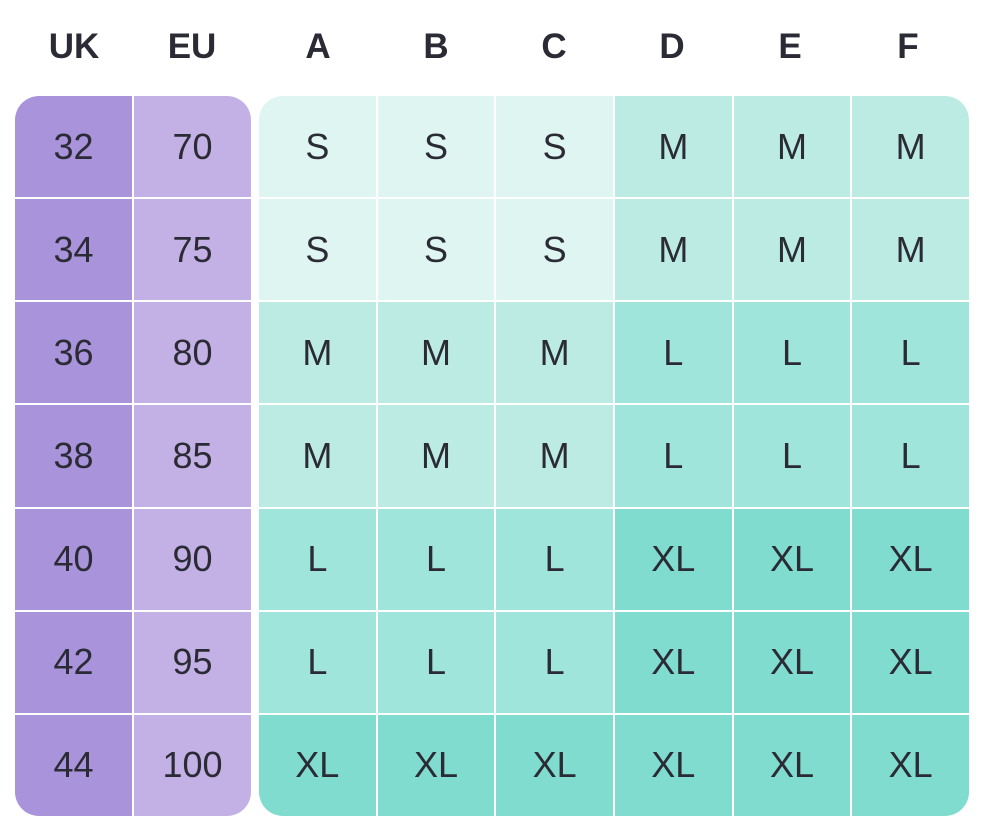 This screenshot has width=984, height=821. Describe the element at coordinates (790, 46) in the screenshot. I see `header-cup-e: E` at that location.